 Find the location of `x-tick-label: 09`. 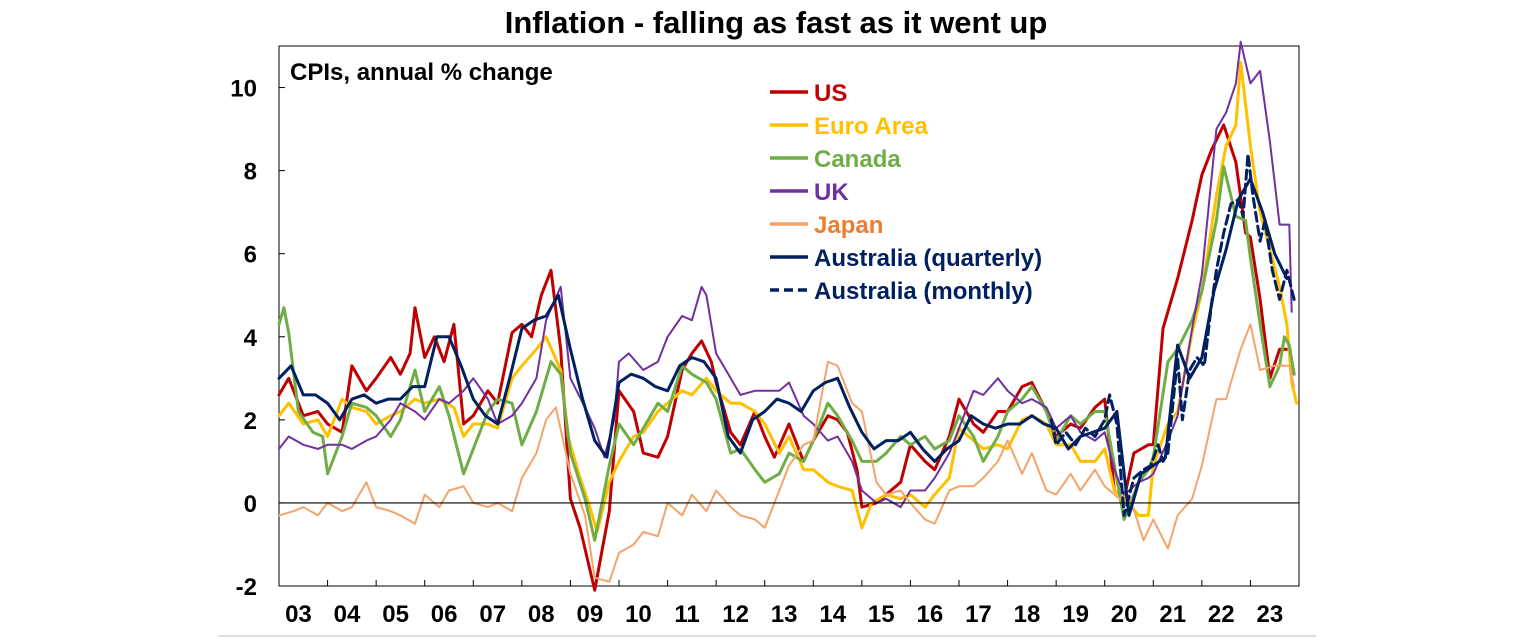

x-tick-label: 09 is located at coordinates (590, 614).